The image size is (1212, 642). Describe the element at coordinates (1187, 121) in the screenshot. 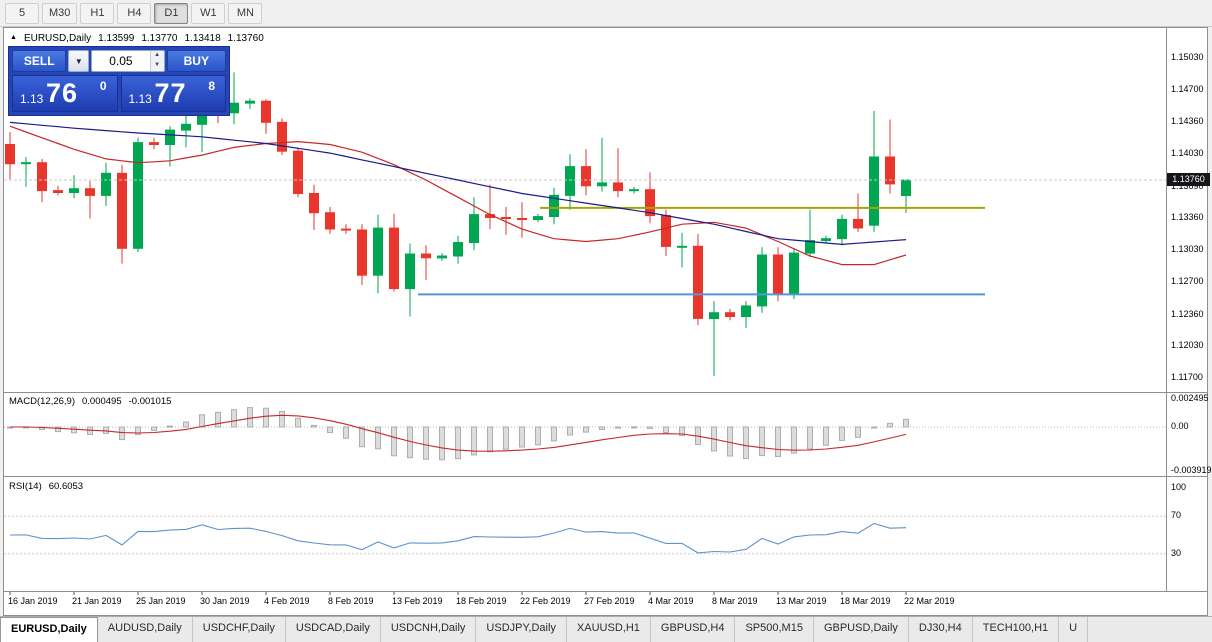

I see `price-axis-label: 1.14360` at that location.